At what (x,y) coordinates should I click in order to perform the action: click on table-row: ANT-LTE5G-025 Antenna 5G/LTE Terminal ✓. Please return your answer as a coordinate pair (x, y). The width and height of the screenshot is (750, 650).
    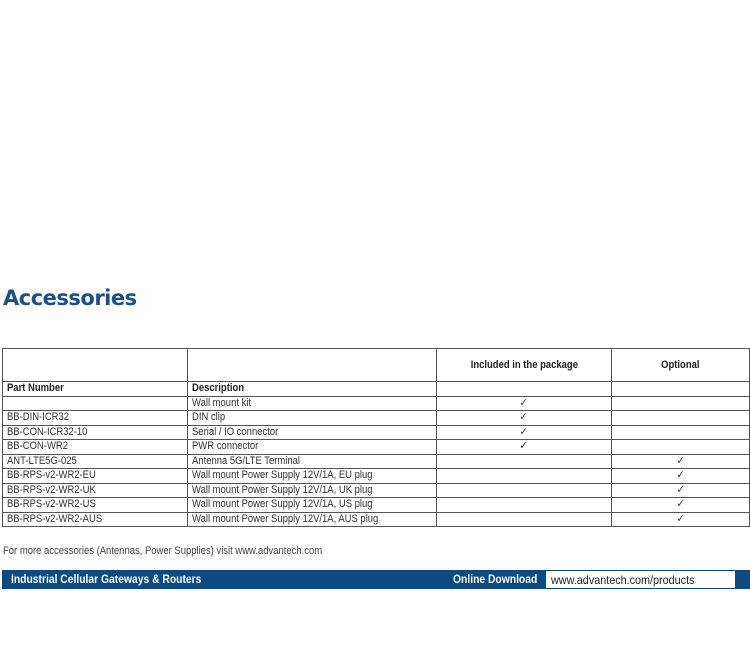
    Looking at the image, I should click on (375, 461).